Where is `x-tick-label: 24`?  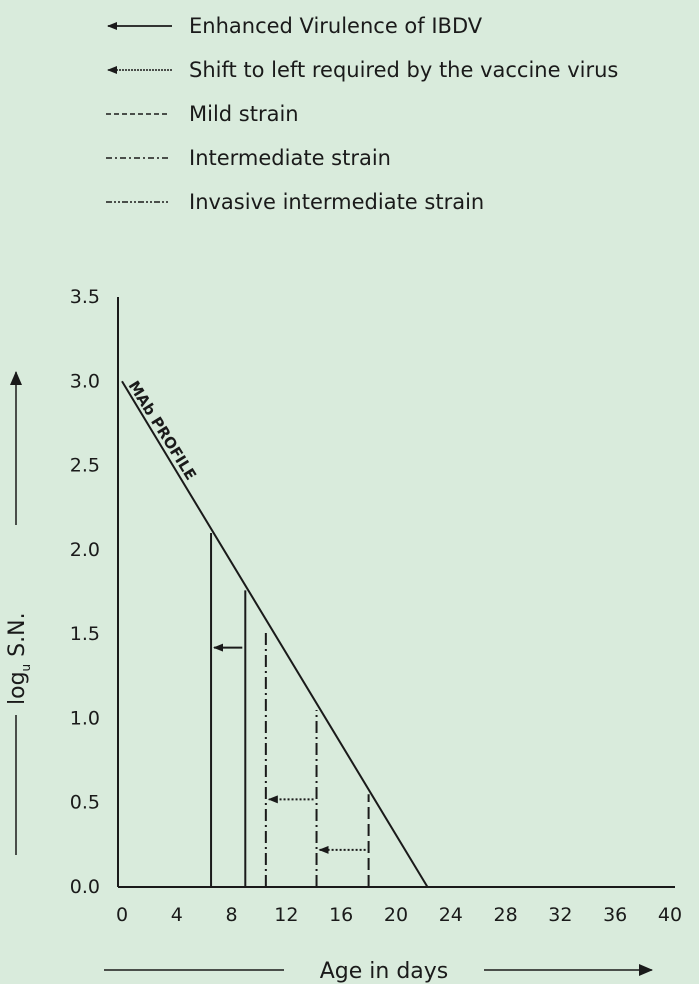 x-tick-label: 24 is located at coordinates (451, 915).